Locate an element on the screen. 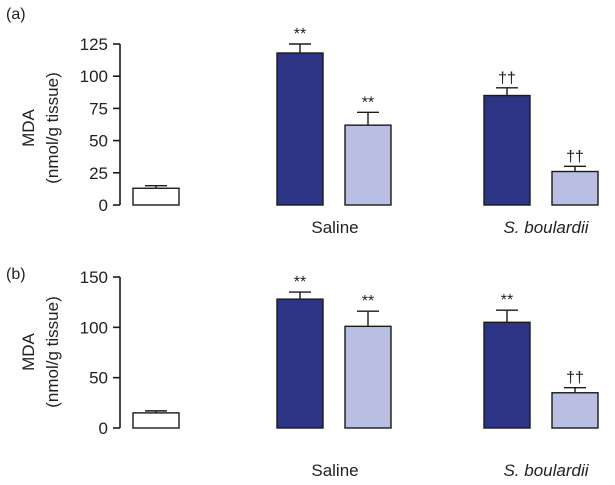 This screenshot has height=485, width=615. panel-b-y-tick-label: 50 is located at coordinates (98, 378).